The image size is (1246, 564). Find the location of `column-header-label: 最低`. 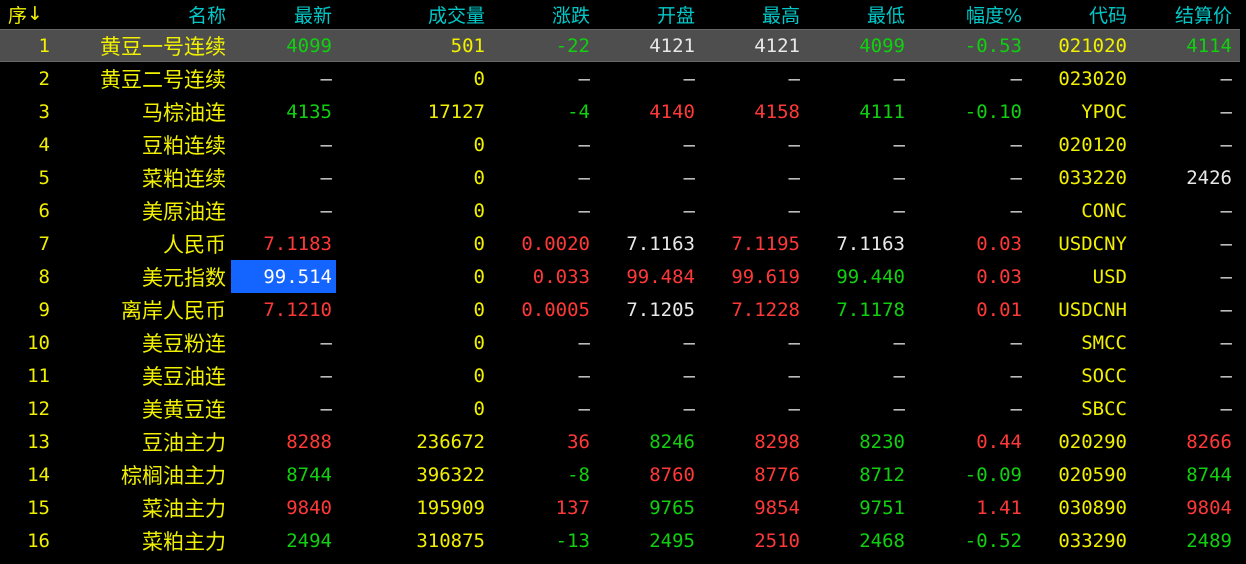

column-header-label: 最低 is located at coordinates (885, 15).